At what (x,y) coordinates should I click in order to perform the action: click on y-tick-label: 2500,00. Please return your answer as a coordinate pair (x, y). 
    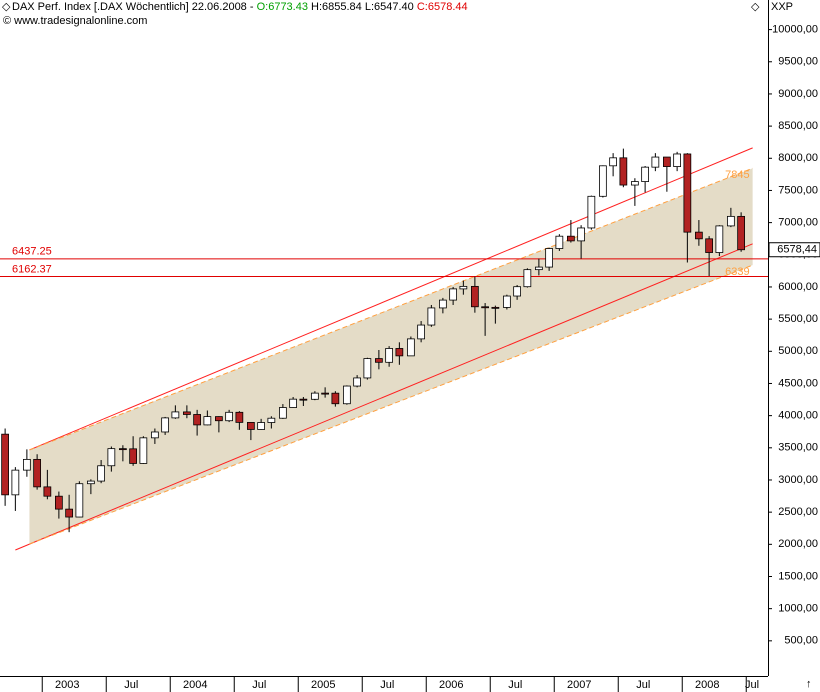
    Looking at the image, I should click on (798, 512).